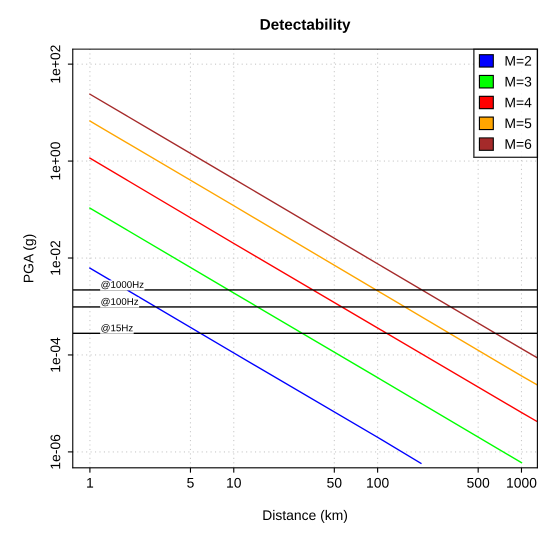 This screenshot has height=534, width=539. Describe the element at coordinates (55, 451) in the screenshot. I see `y-tick-label: 1e-06` at that location.